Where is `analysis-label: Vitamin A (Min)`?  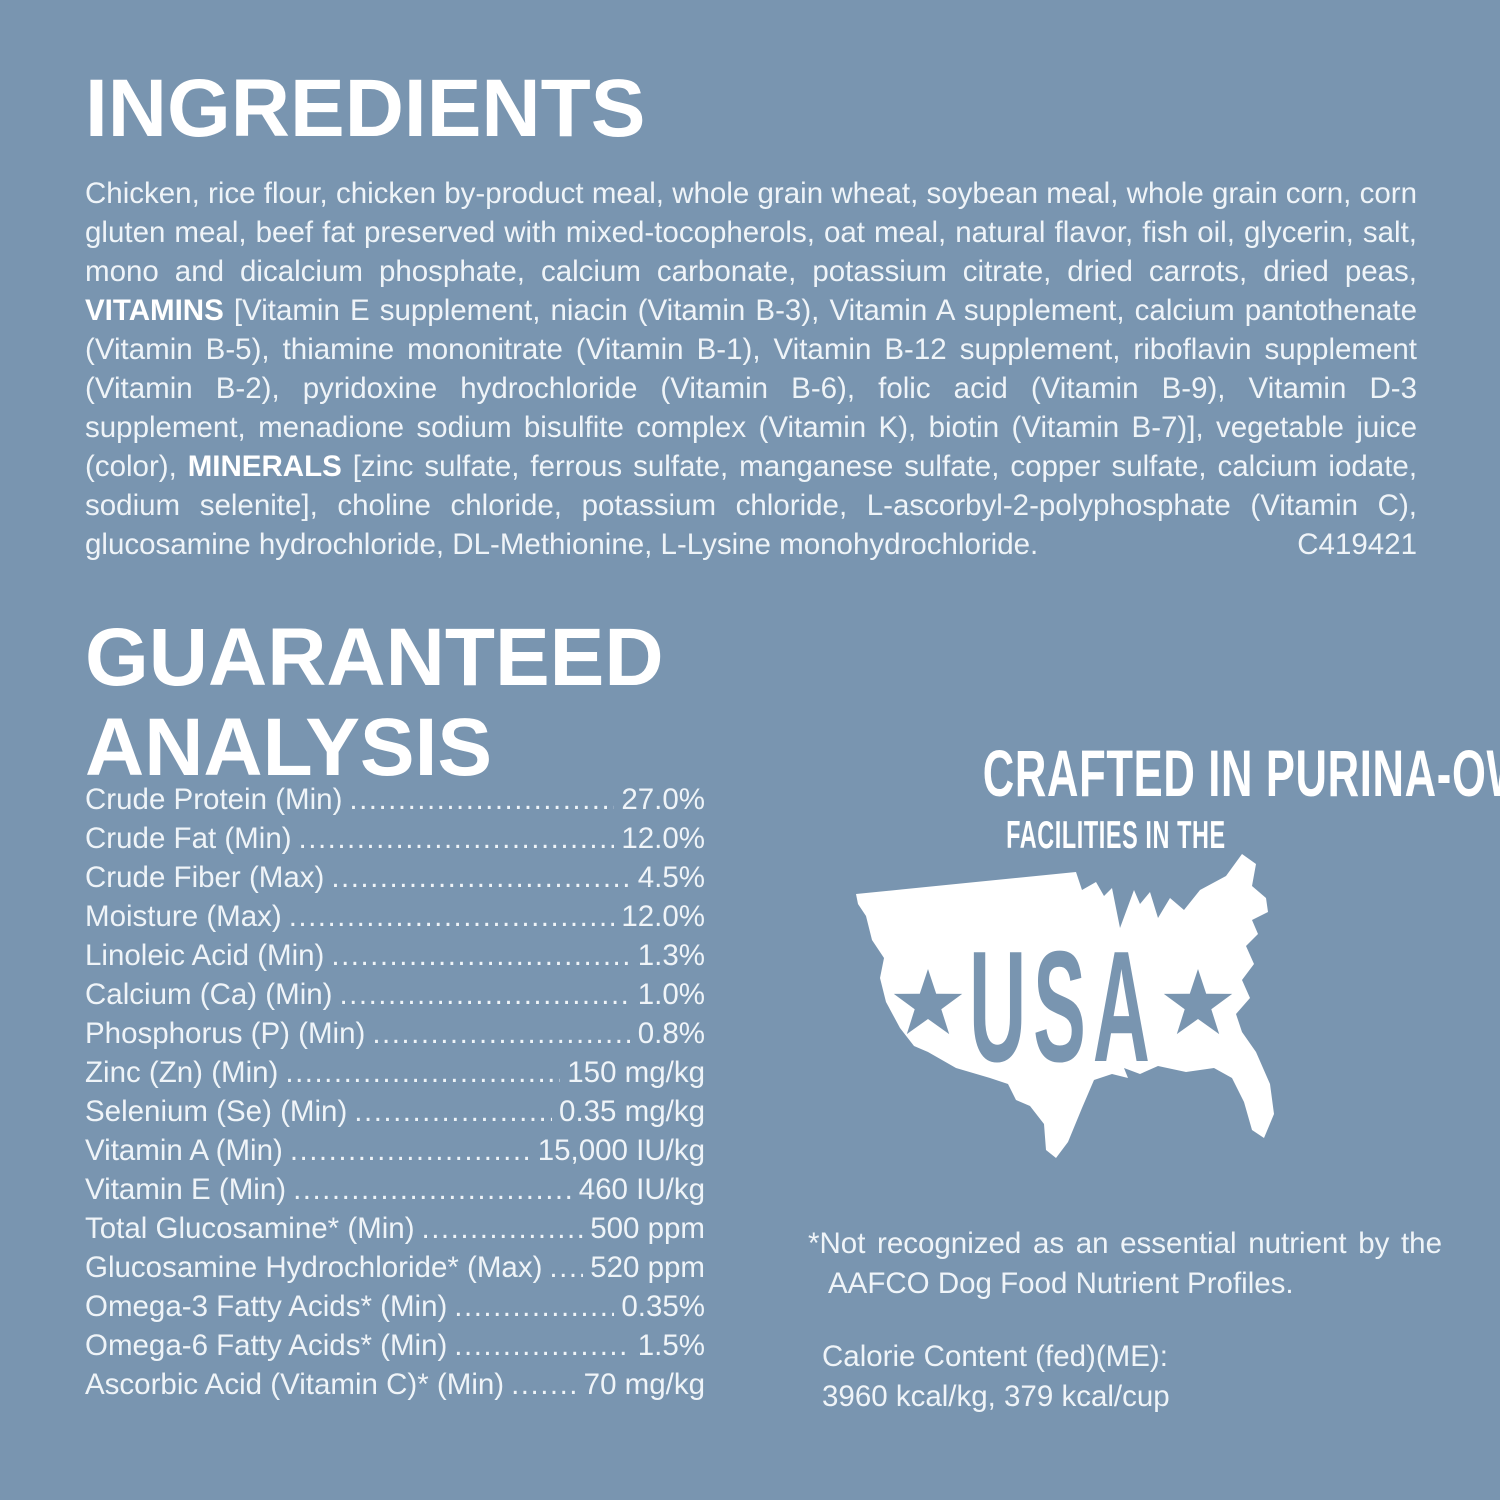
analysis-label: Vitamin A (Min) is located at coordinates (184, 1150).